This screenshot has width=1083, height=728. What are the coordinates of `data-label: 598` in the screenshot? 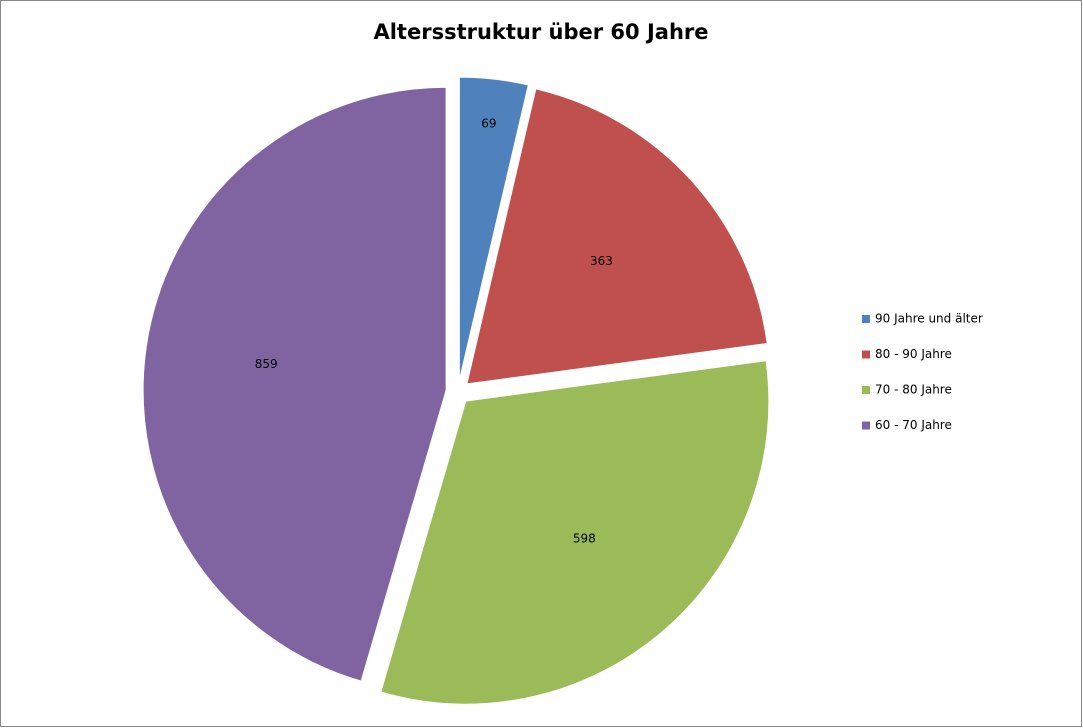 It's located at (584, 538).